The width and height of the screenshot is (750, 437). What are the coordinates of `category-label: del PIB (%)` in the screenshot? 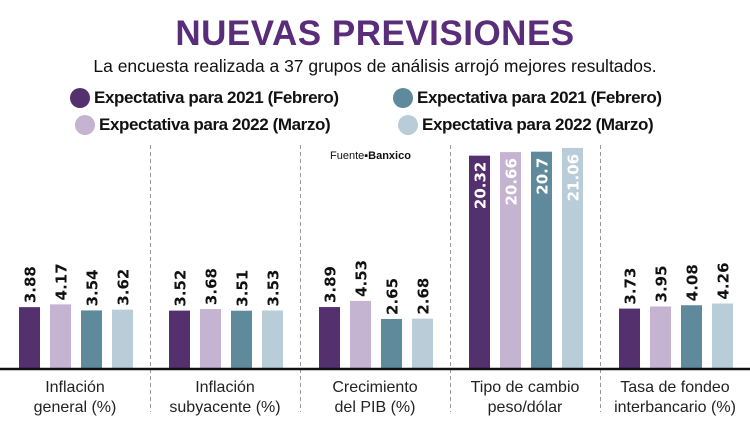 It's located at (375, 407).